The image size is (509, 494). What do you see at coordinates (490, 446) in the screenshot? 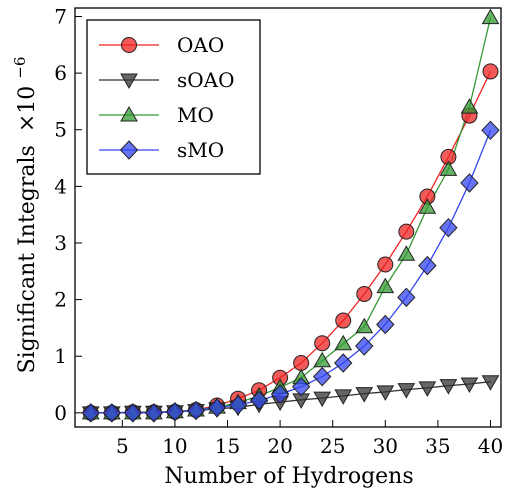
I see `x-tick-label: 40` at bounding box center [490, 446].